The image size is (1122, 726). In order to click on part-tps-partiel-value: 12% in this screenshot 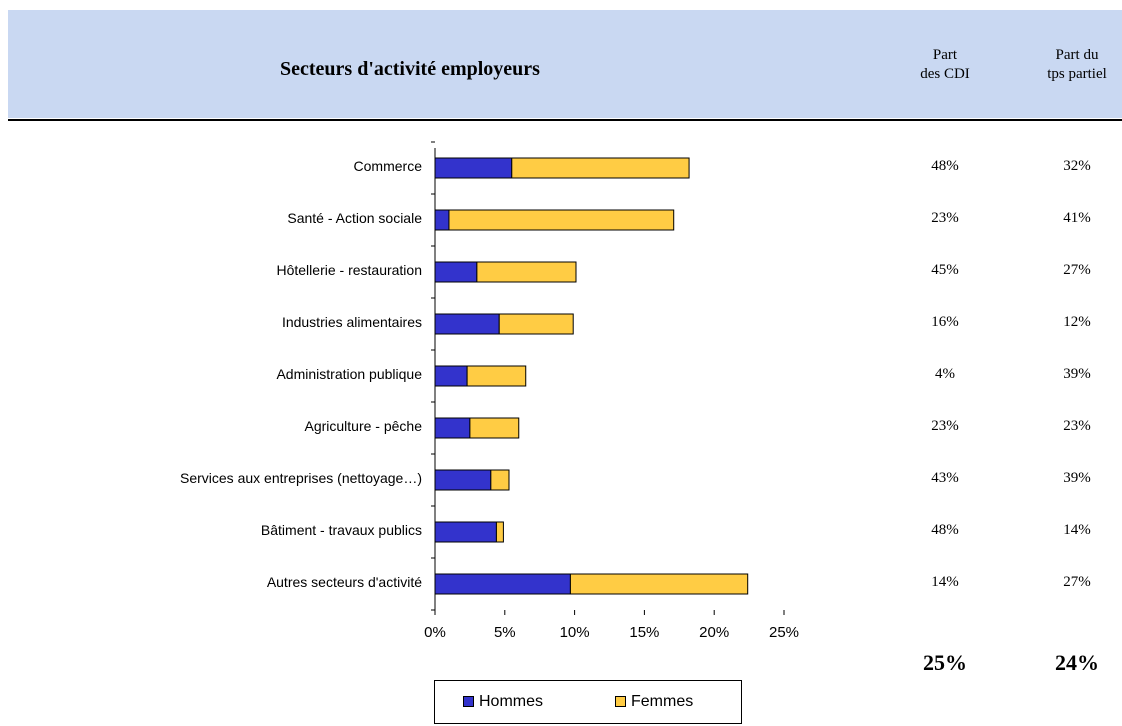, I will do `click(1077, 322)`.